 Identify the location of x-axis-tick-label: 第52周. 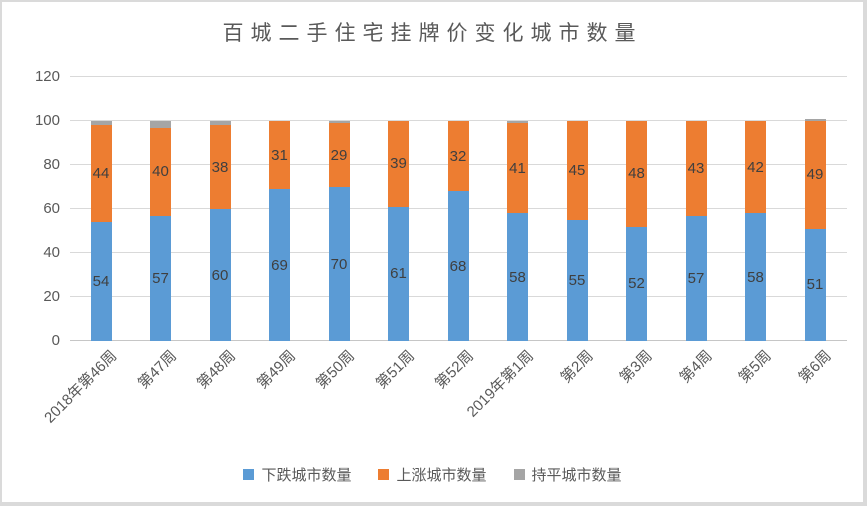
(455, 370).